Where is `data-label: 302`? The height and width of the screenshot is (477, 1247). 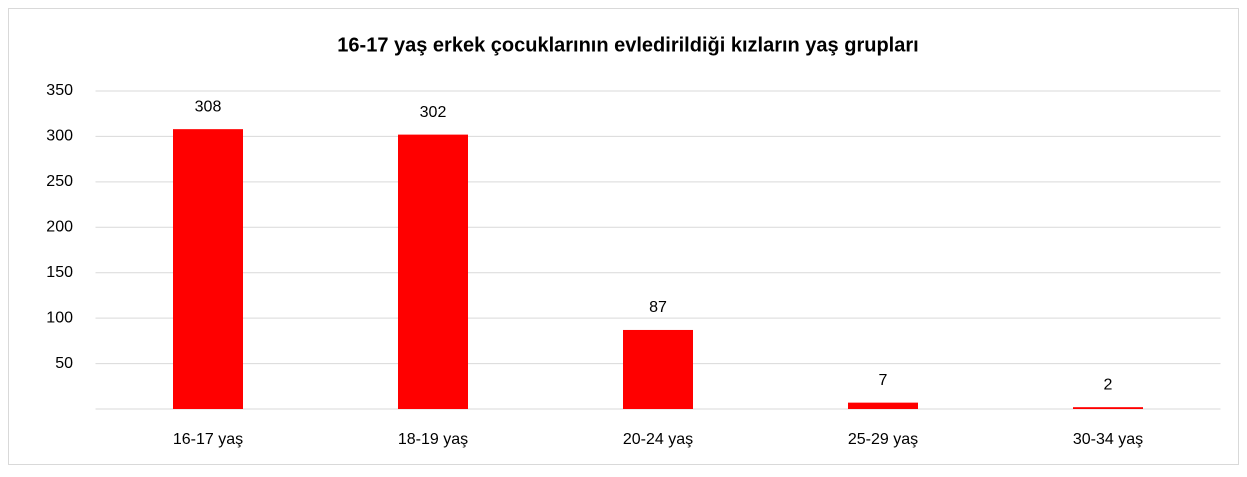
data-label: 302 is located at coordinates (433, 112).